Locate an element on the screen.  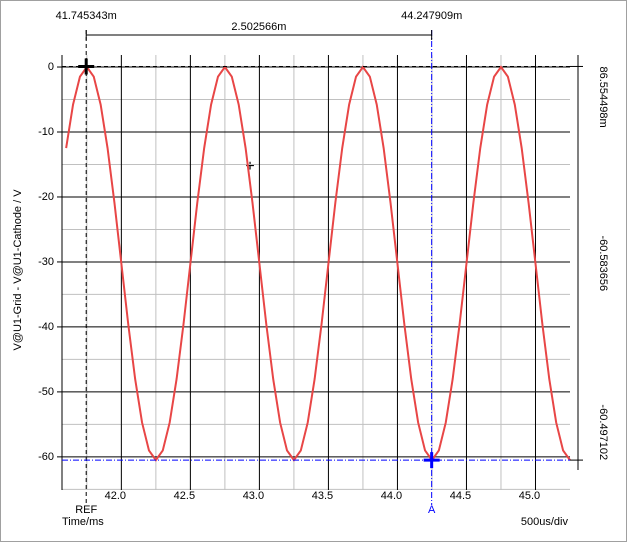
y-tick-label: -40 is located at coordinates (46, 327).